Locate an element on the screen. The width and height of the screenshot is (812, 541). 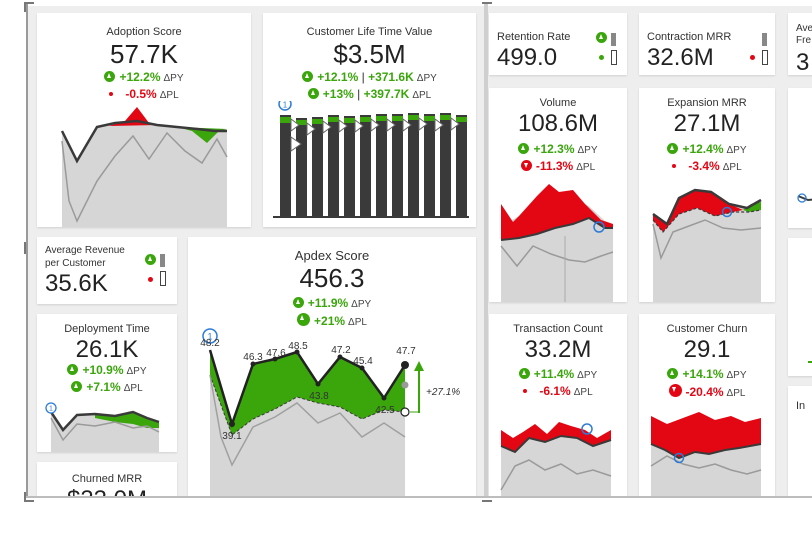
card-volume: Volume 108.6M +12.3% ΔPY -11.3% ΔPL is located at coordinates (558, 195).